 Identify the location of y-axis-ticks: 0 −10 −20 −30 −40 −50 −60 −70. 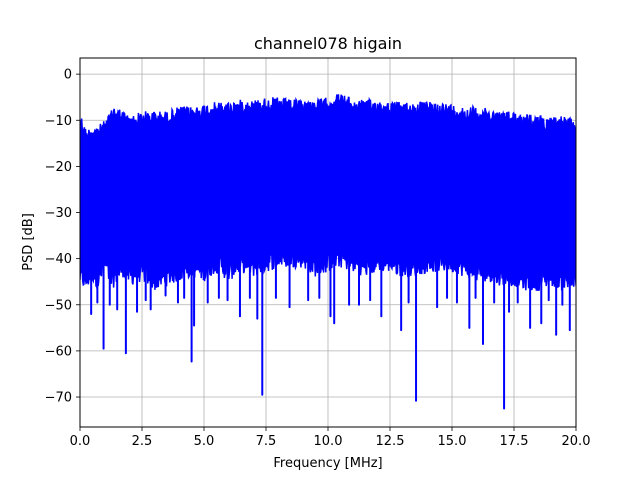
(62, 237).